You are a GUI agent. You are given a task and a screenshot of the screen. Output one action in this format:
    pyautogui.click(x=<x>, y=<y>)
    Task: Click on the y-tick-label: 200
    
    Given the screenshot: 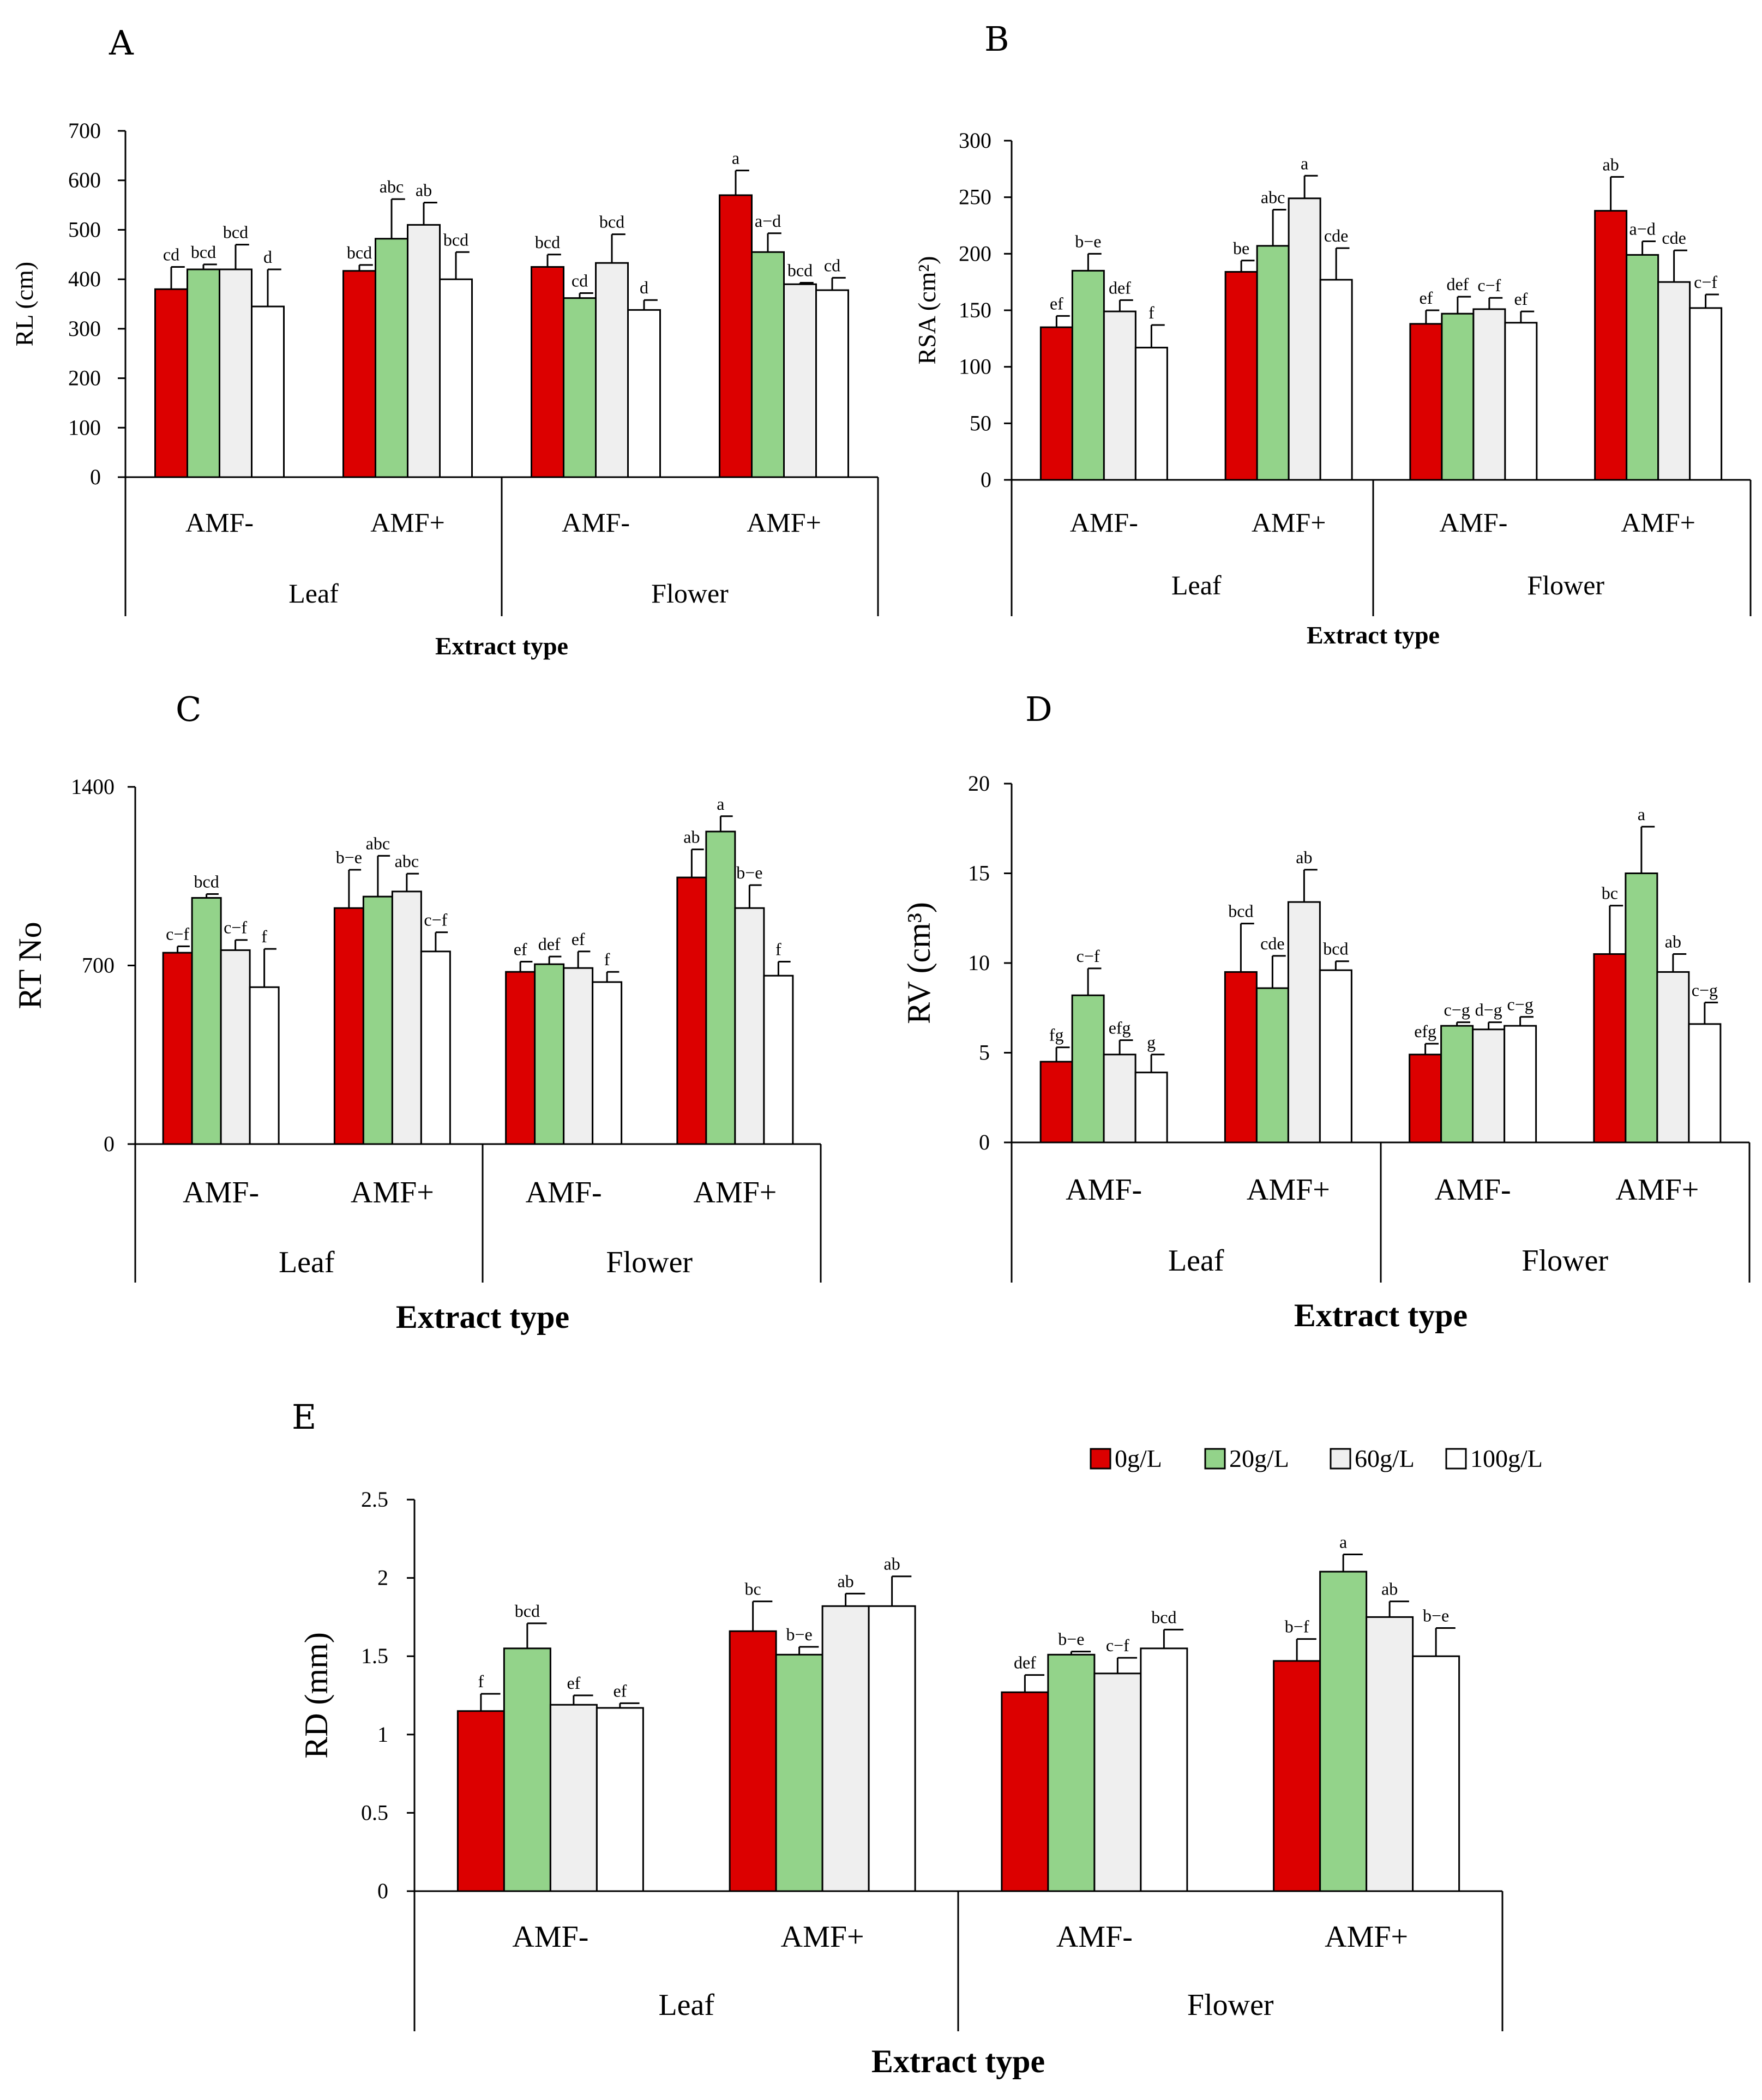 What is the action you would take?
    pyautogui.click(x=975, y=253)
    